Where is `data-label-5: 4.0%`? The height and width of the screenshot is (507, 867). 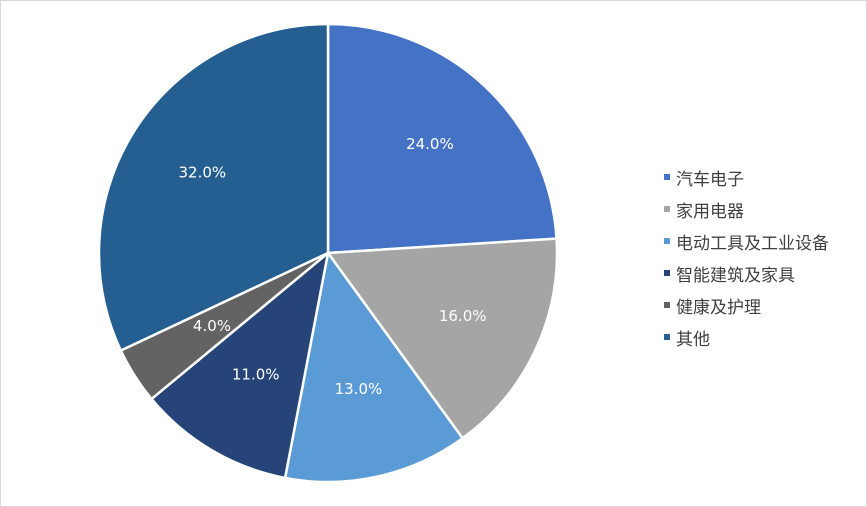
data-label-5: 4.0% is located at coordinates (212, 326).